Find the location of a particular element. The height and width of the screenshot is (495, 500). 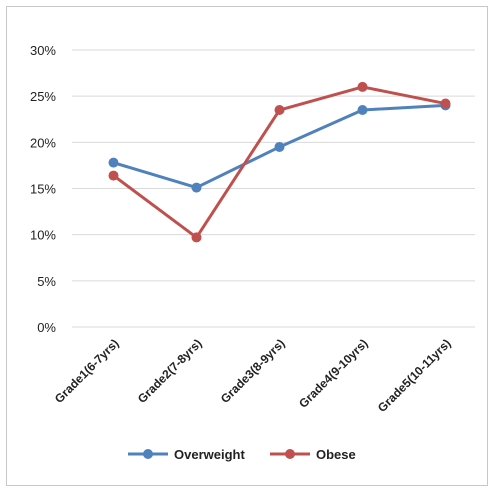

legend: Overweight Obese is located at coordinates (242, 454).